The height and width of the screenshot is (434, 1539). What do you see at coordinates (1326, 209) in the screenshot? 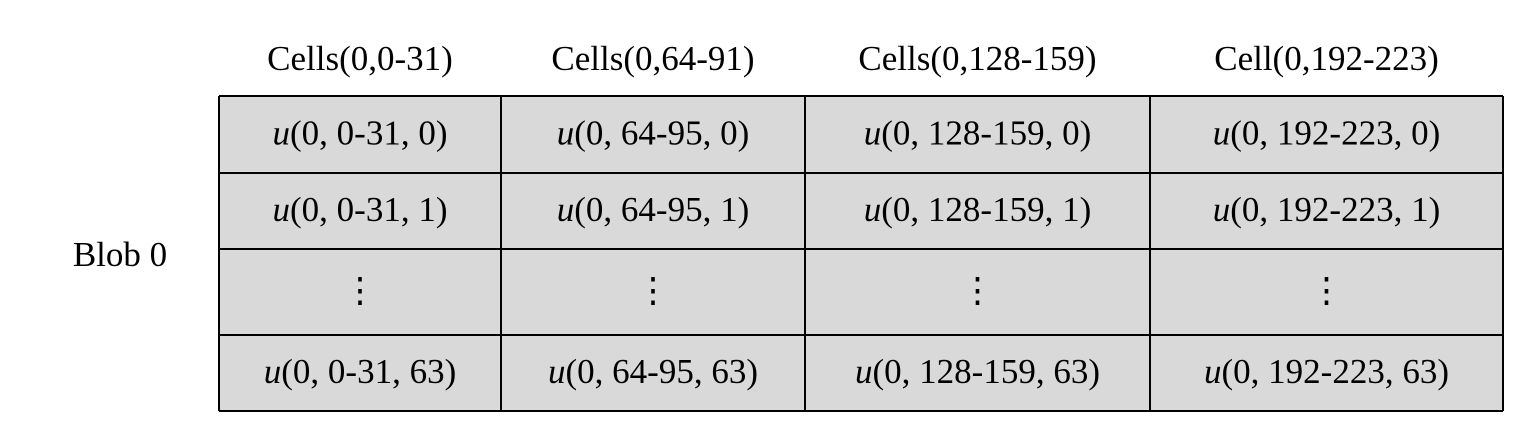
I see `table-cell: u(0, 192-223, 1)` at bounding box center [1326, 209].